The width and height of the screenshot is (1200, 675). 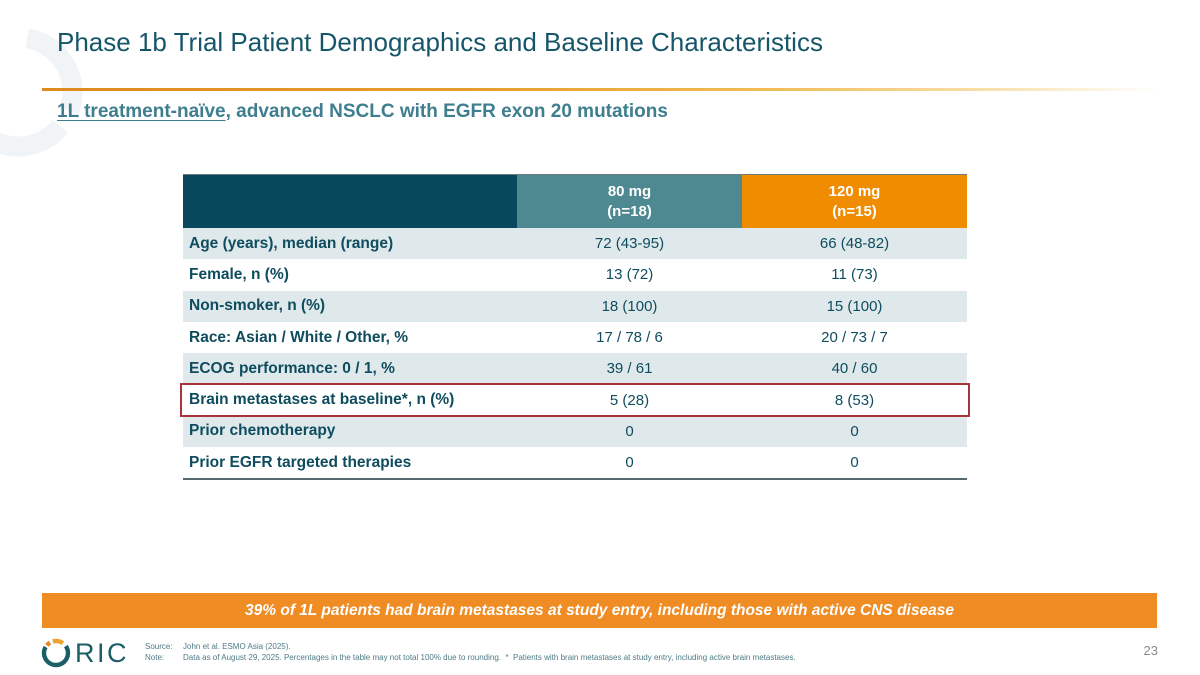 I want to click on header-cell-80mg: 80 mg (n=18), so click(x=629, y=201).